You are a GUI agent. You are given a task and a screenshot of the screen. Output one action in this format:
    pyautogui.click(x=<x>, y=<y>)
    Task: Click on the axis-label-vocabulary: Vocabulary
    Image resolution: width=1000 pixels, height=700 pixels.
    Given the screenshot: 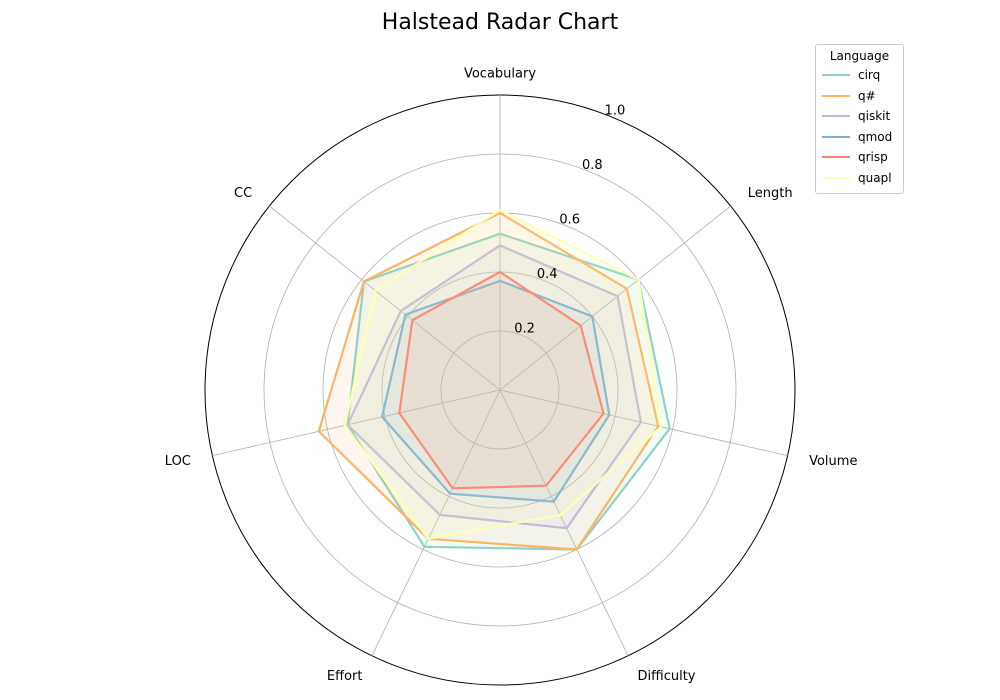 What is the action you would take?
    pyautogui.click(x=500, y=74)
    